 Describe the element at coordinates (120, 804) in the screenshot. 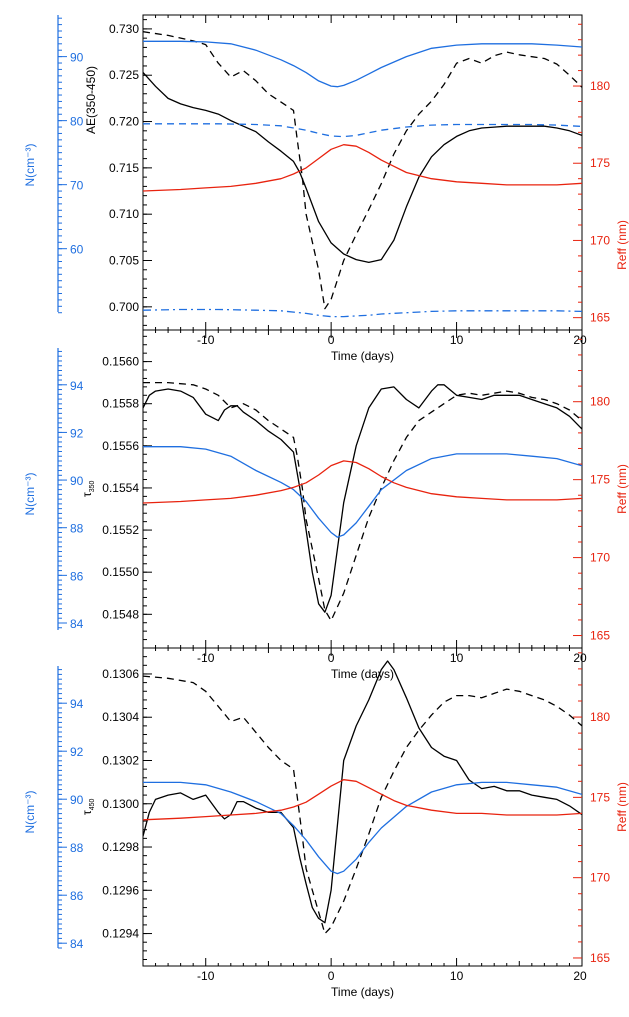

I see `y-tick-label: 0.1300` at that location.